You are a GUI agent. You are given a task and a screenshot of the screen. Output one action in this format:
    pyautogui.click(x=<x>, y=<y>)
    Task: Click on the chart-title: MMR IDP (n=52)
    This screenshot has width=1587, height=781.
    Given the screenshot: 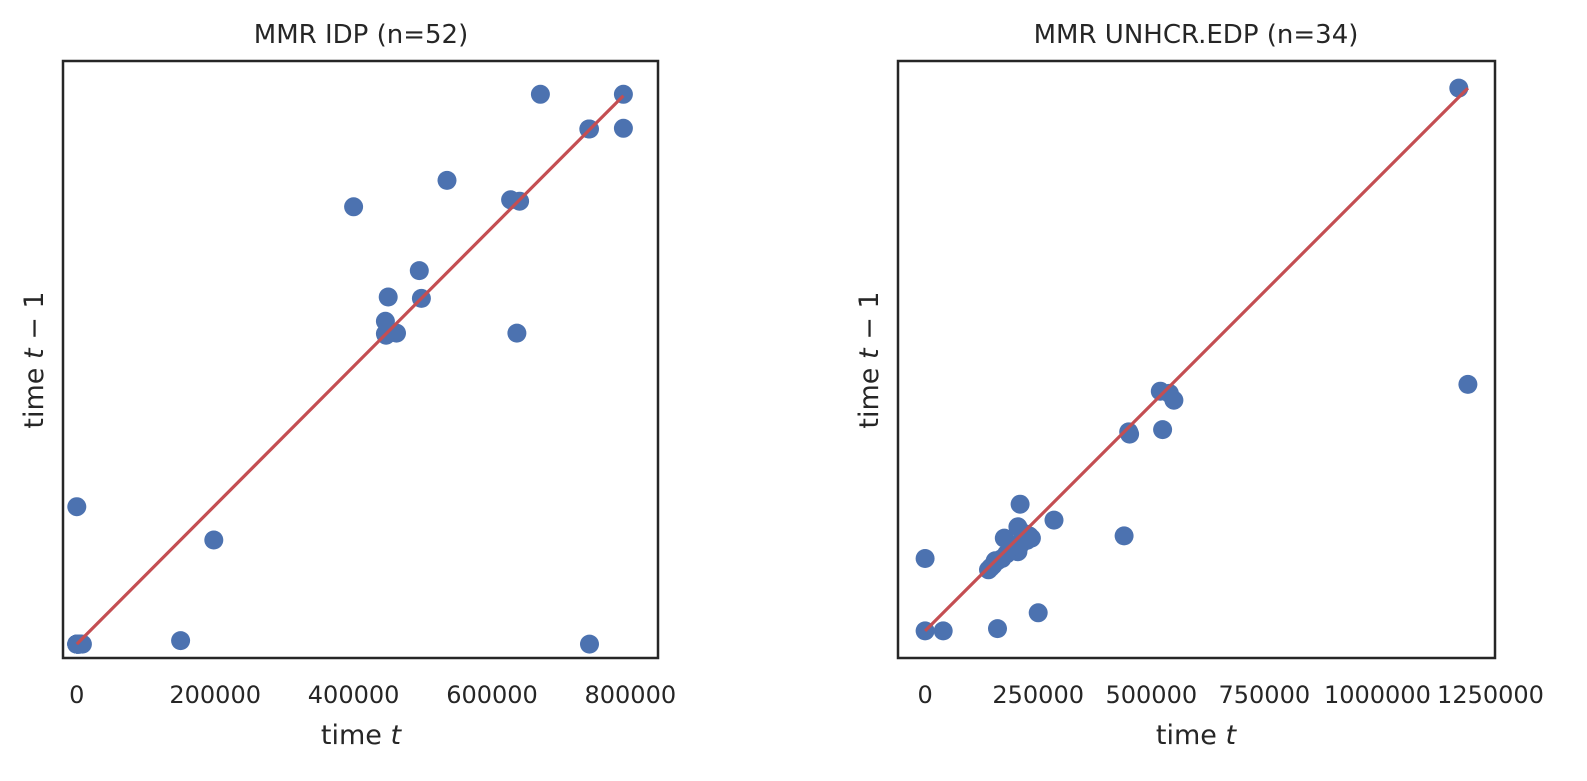 What is the action you would take?
    pyautogui.click(x=361, y=35)
    